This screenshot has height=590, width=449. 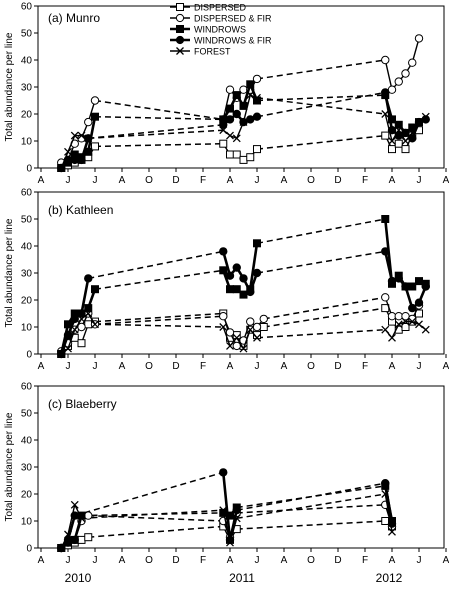 I want to click on y-tick-label: 0, so click(x=29, y=355).